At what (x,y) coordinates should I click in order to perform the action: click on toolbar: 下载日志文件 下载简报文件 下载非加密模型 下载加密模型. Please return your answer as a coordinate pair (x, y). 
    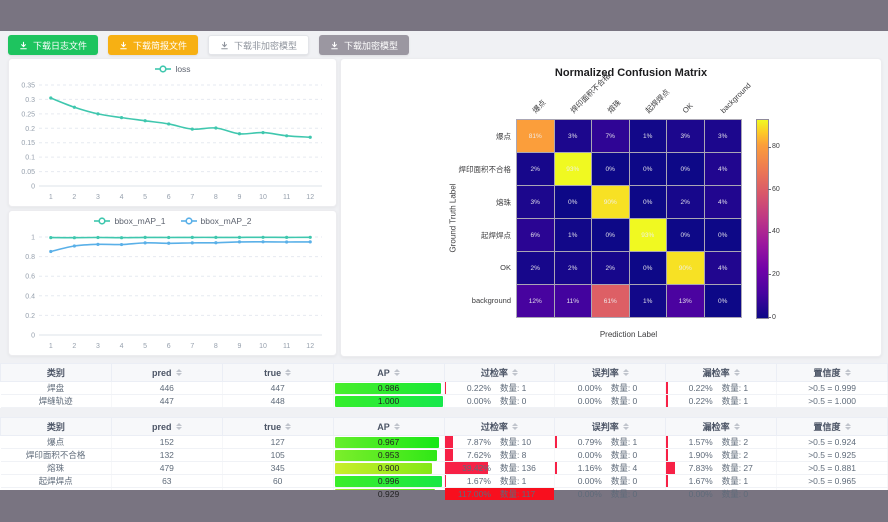
    Looking at the image, I should click on (209, 45).